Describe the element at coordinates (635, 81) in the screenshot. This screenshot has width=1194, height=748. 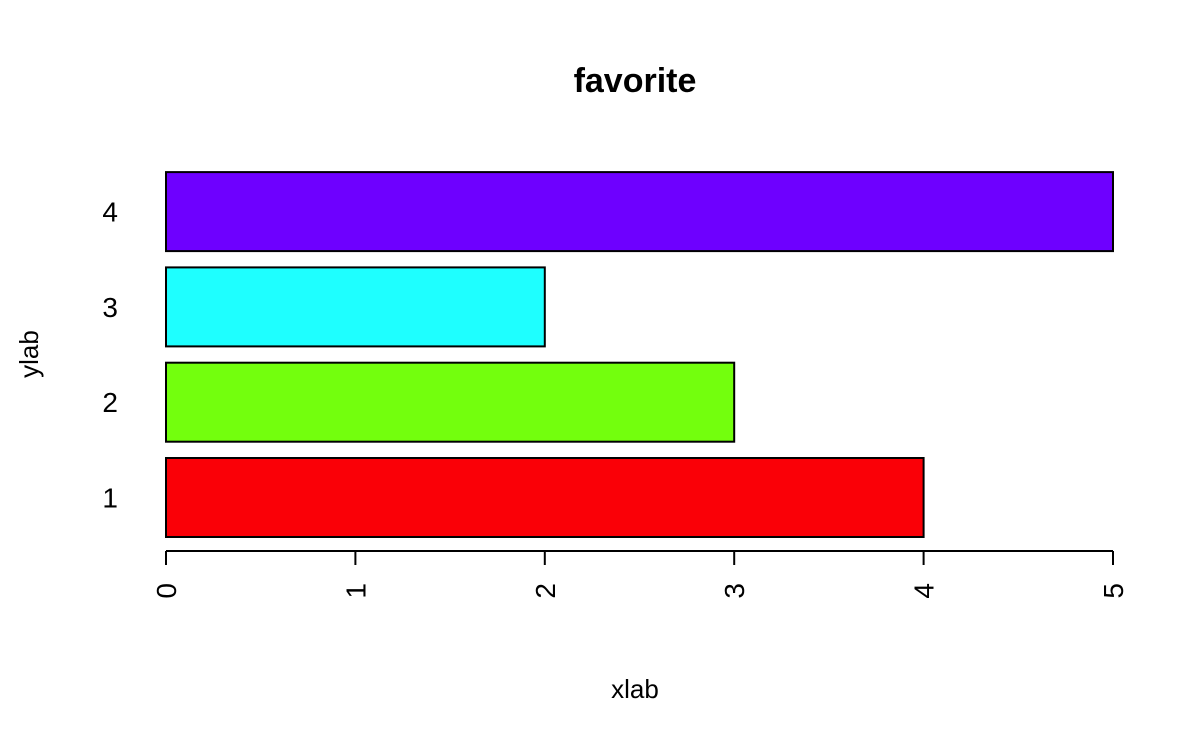
I see `chart-title: favorite` at that location.